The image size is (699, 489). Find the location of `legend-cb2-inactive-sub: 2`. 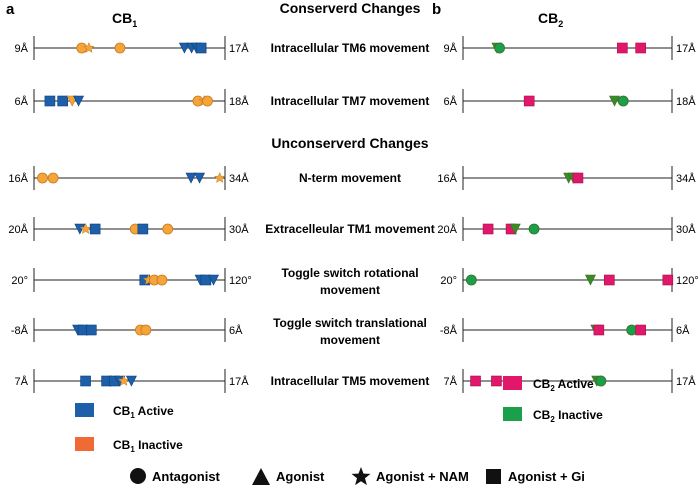

legend-cb2-inactive-sub: 2 is located at coordinates (552, 419).